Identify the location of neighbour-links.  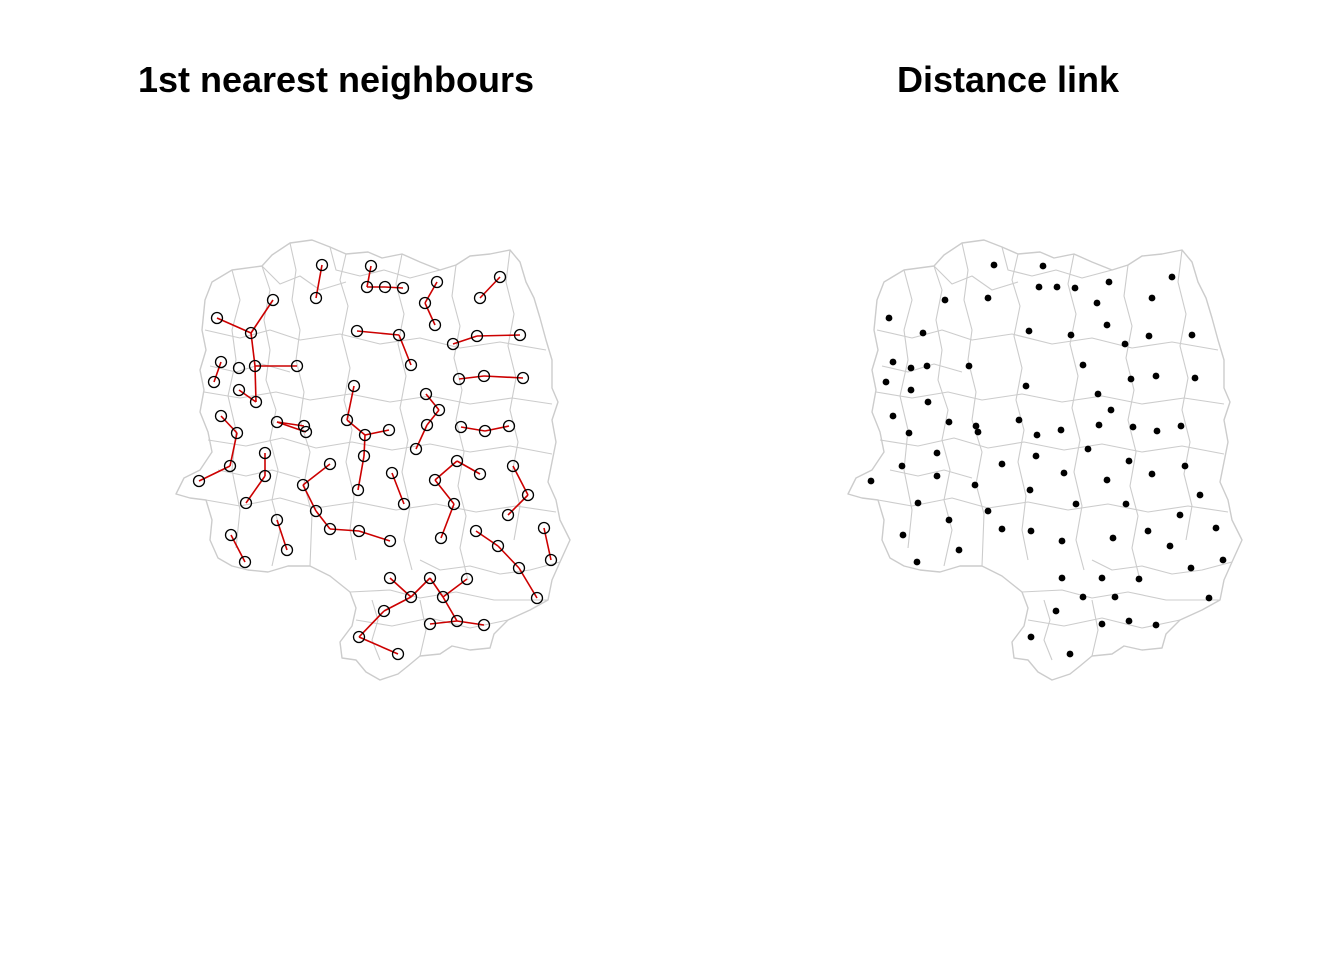
(375, 459).